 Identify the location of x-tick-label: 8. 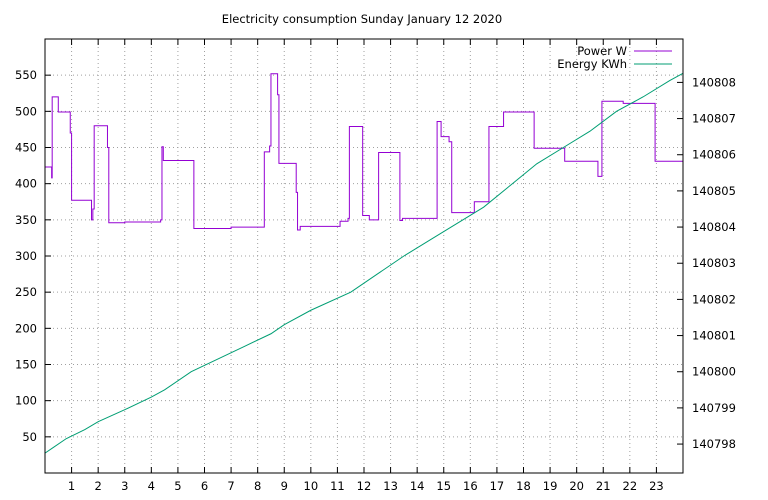
(257, 486).